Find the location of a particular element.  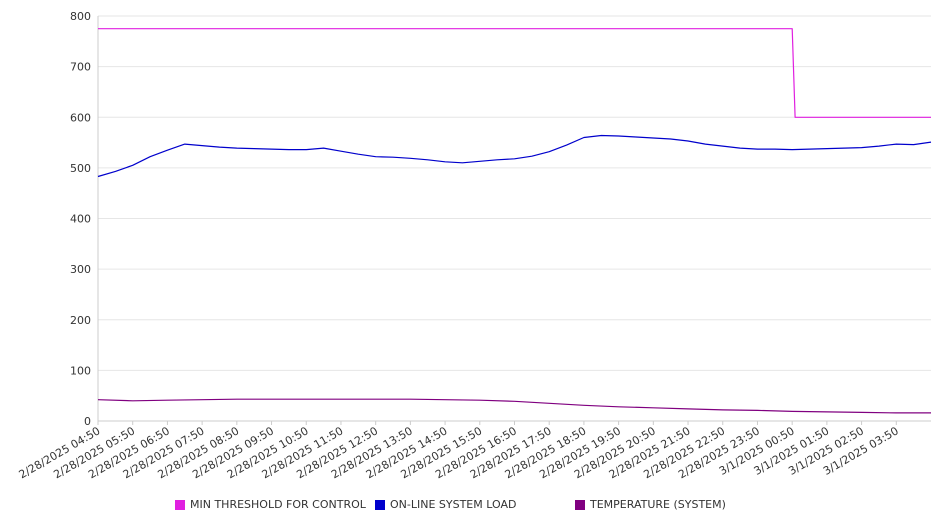

legend-swatch-min-threshold is located at coordinates (180, 504).